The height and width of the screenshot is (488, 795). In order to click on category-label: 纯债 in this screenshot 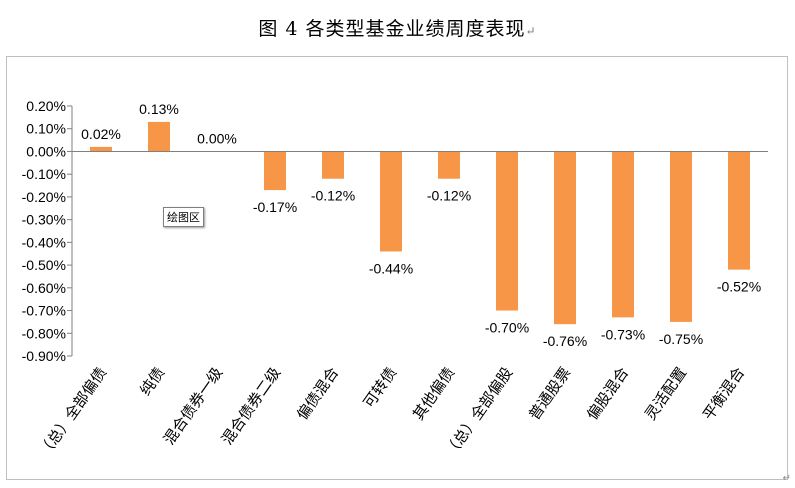, I will do `click(152, 381)`.